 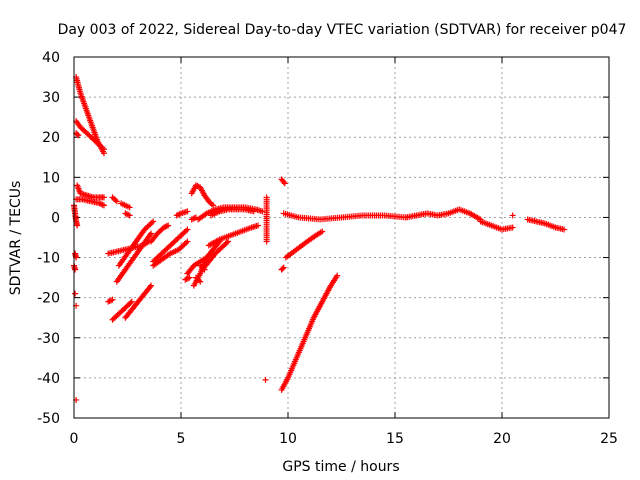 What do you see at coordinates (51, 138) in the screenshot?
I see `y-tick-label: 20` at bounding box center [51, 138].